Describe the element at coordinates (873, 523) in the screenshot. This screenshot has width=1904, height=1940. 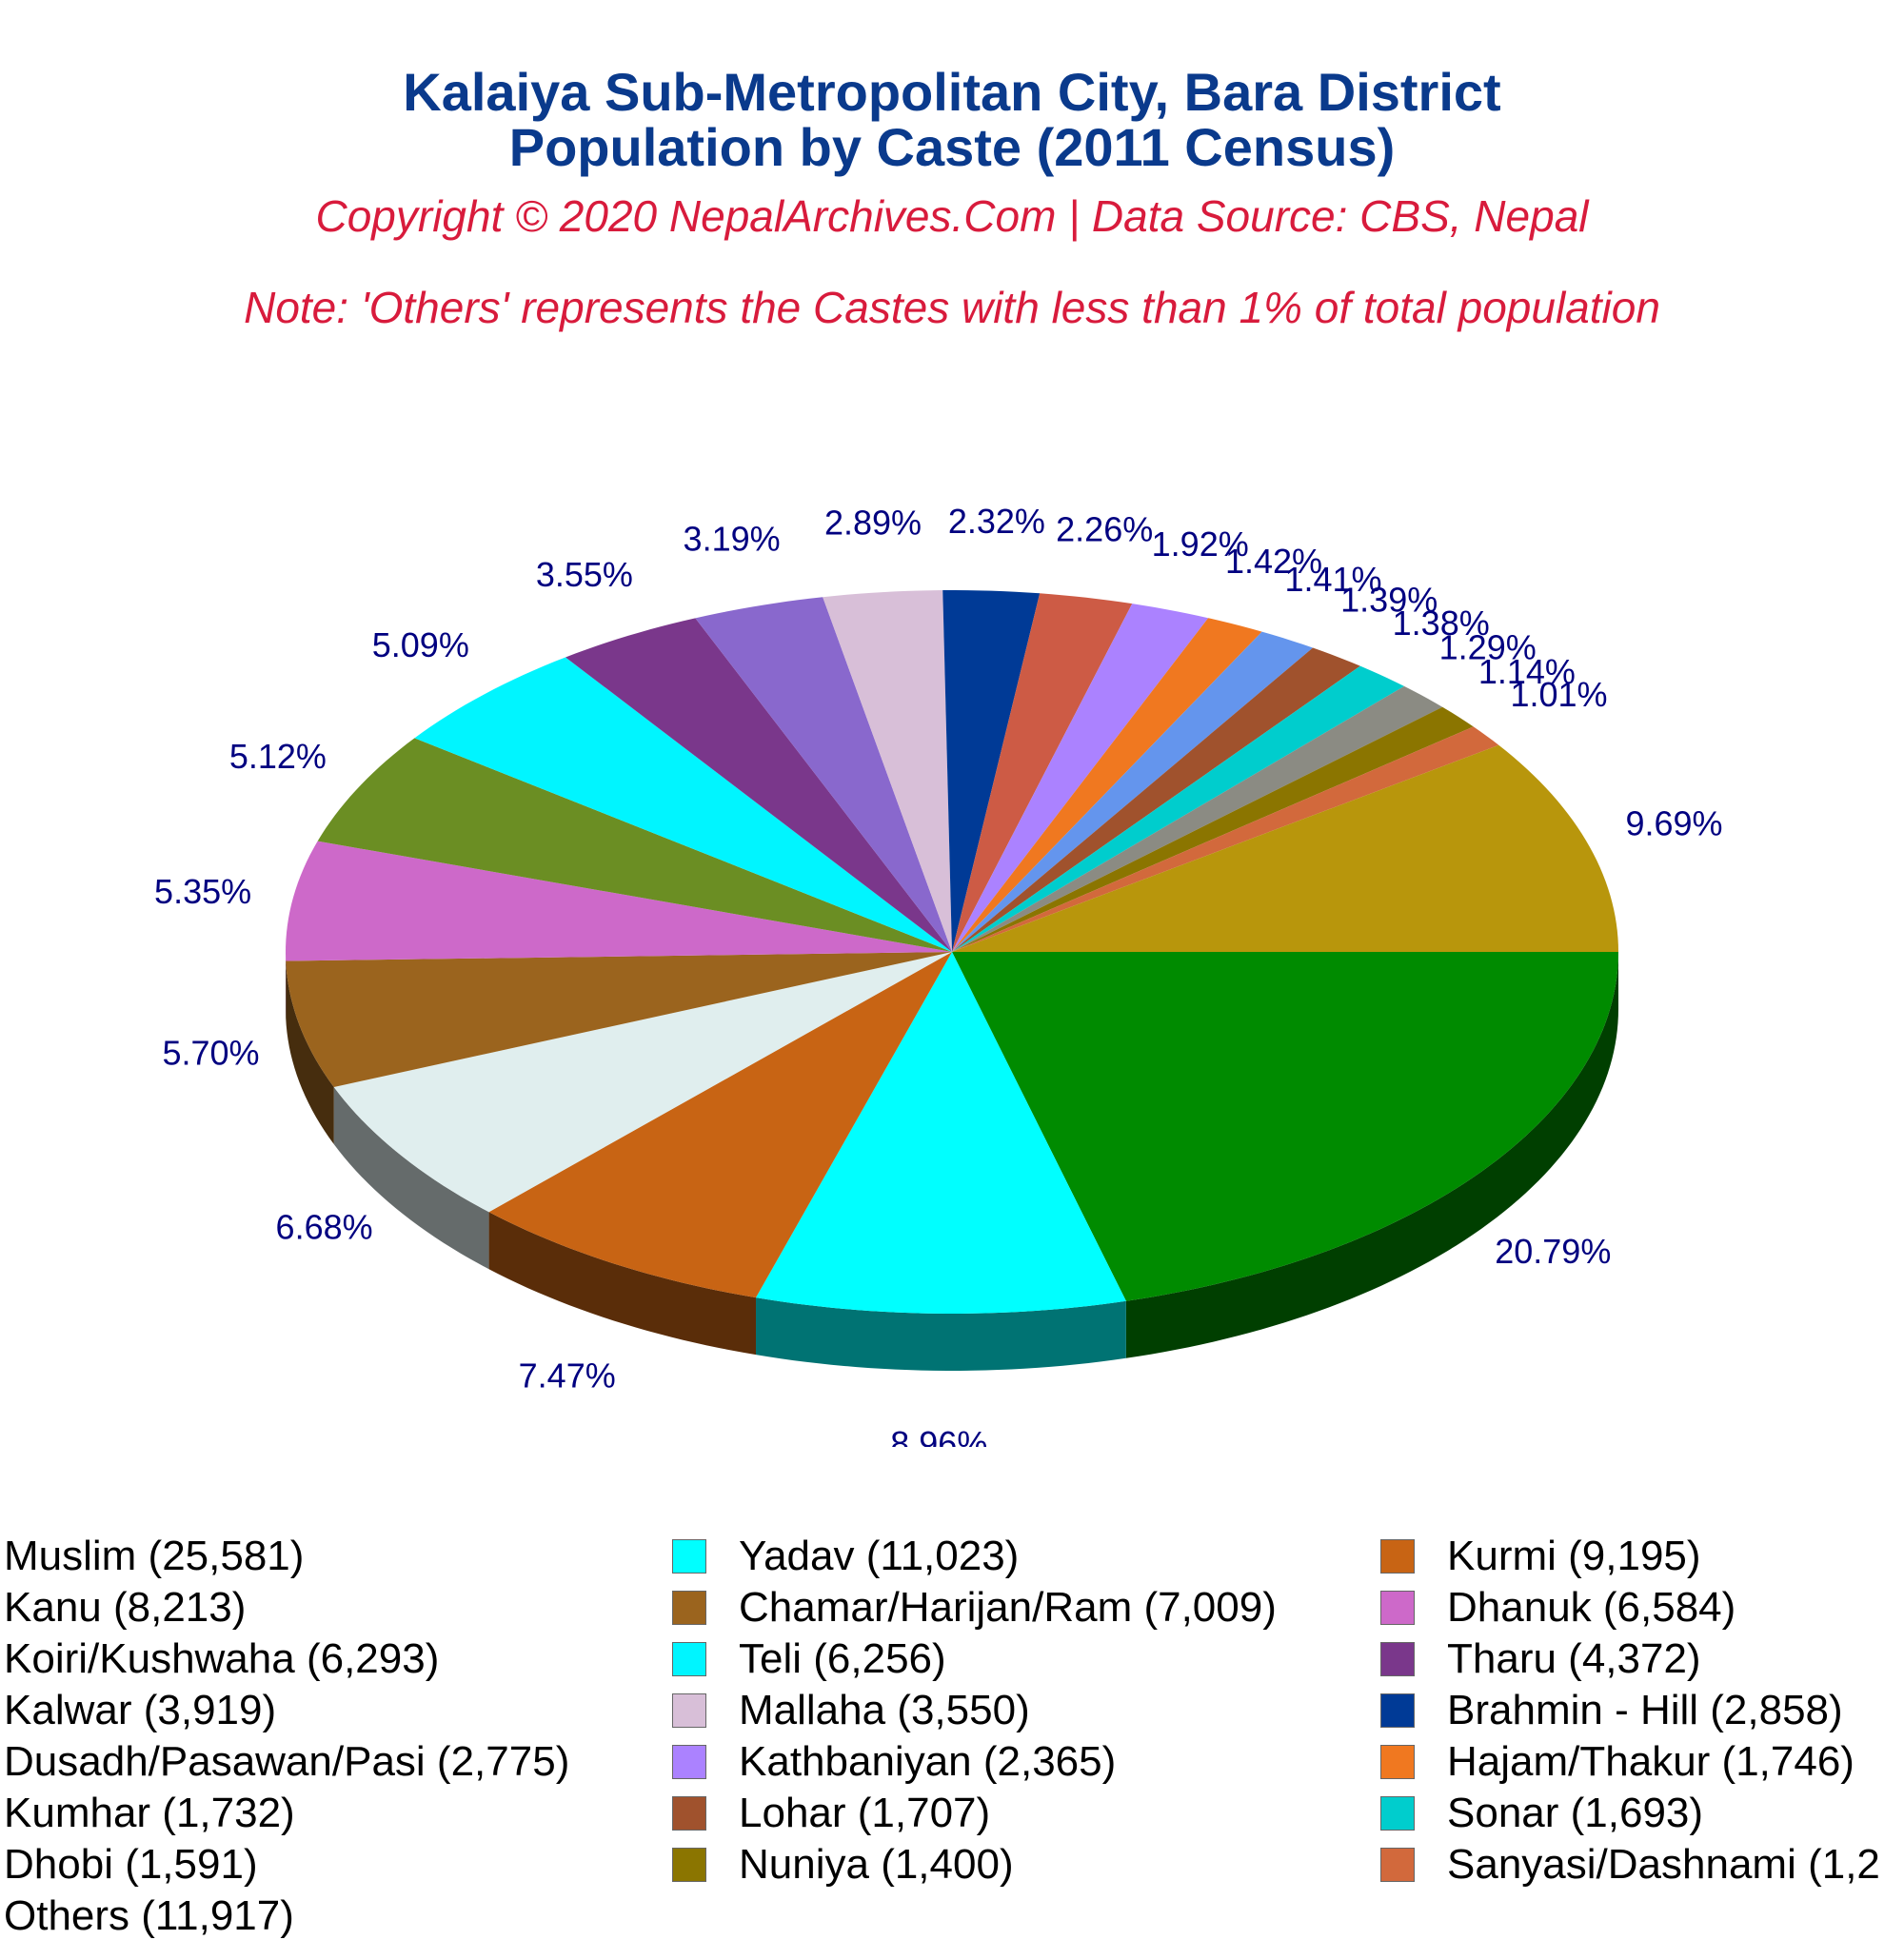
I see `percent-label-mallaha: 2.89%` at that location.